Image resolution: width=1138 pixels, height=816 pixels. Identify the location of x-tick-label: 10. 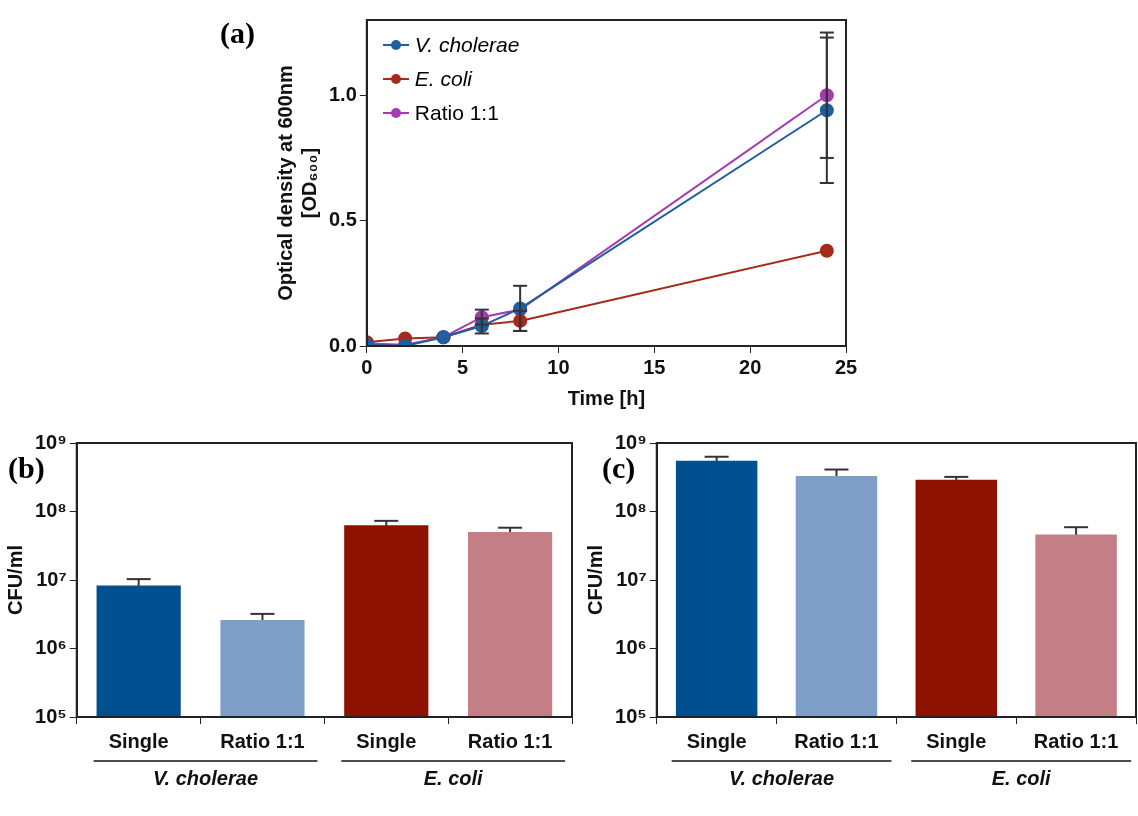
(558, 366).